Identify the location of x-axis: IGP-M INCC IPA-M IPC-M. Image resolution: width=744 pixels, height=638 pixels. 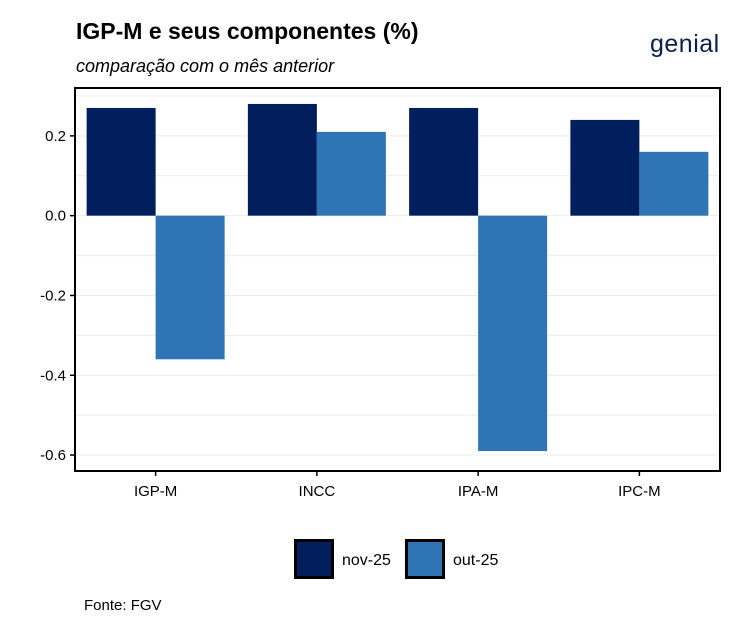
(397, 485).